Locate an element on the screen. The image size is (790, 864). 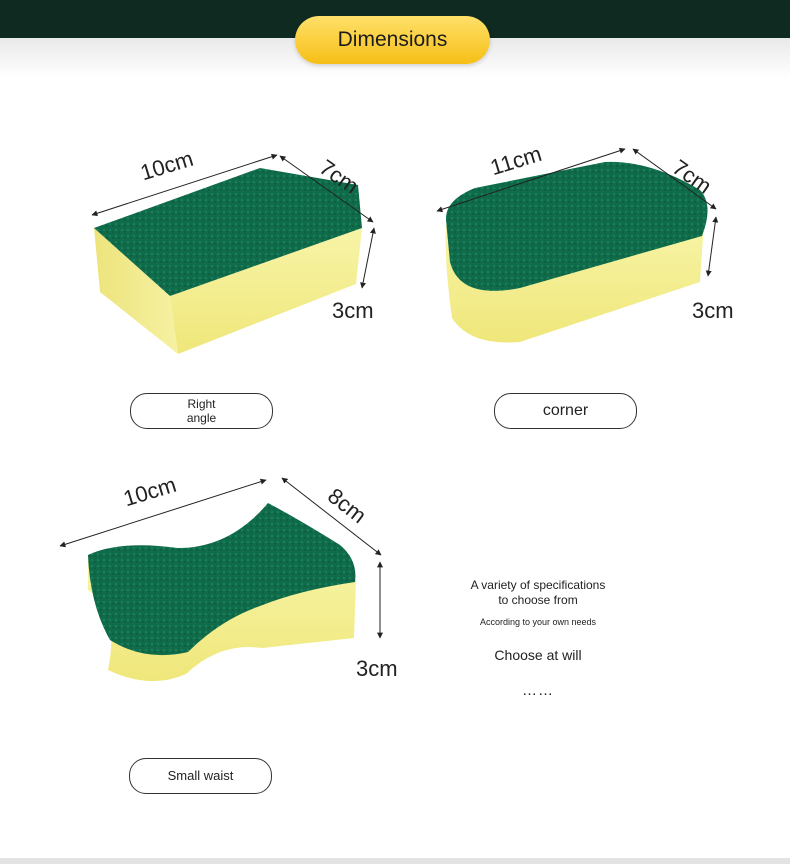
type-label-corner: corner is located at coordinates (565, 411).